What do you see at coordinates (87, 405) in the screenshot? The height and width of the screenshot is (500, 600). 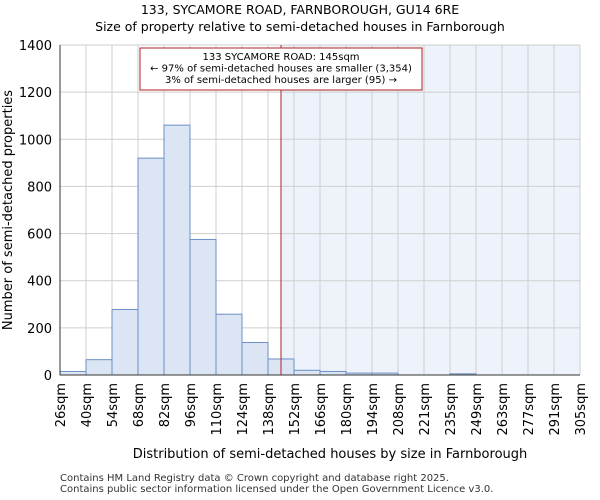 I see `x-tick-label-40sqm: 40sqm` at bounding box center [87, 405].